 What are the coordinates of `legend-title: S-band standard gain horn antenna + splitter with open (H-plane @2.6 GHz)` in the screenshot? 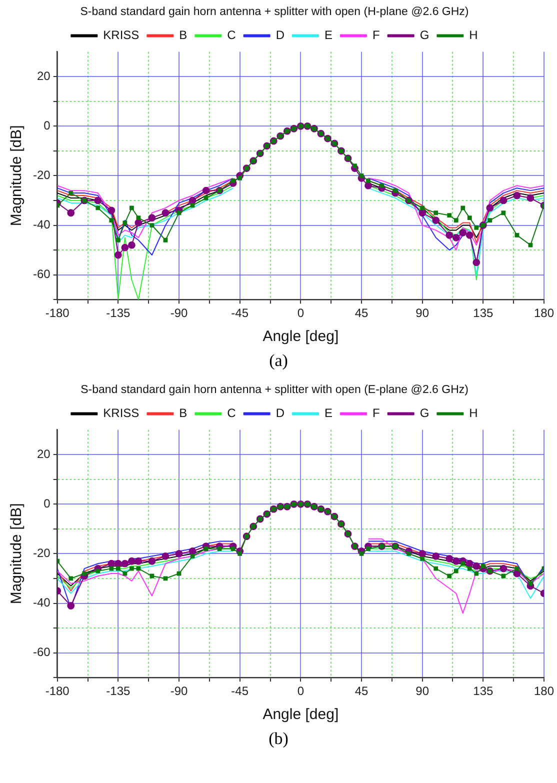 It's located at (274, 12).